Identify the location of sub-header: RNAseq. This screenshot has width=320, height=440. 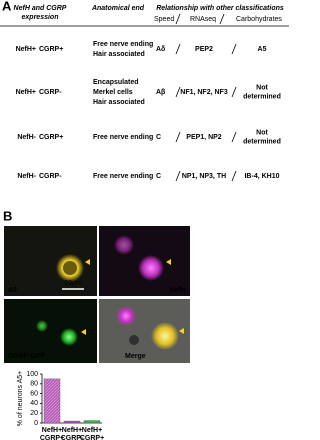
(203, 19).